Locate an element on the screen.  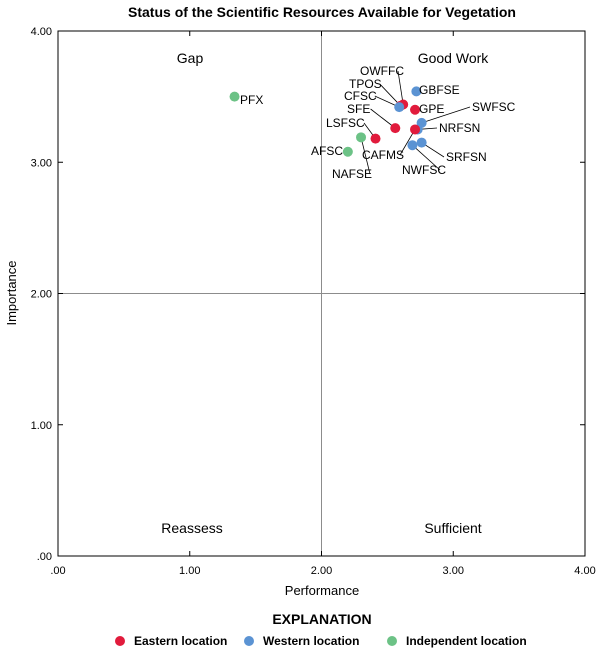
point-label-tpos: TPOS is located at coordinates (365, 84).